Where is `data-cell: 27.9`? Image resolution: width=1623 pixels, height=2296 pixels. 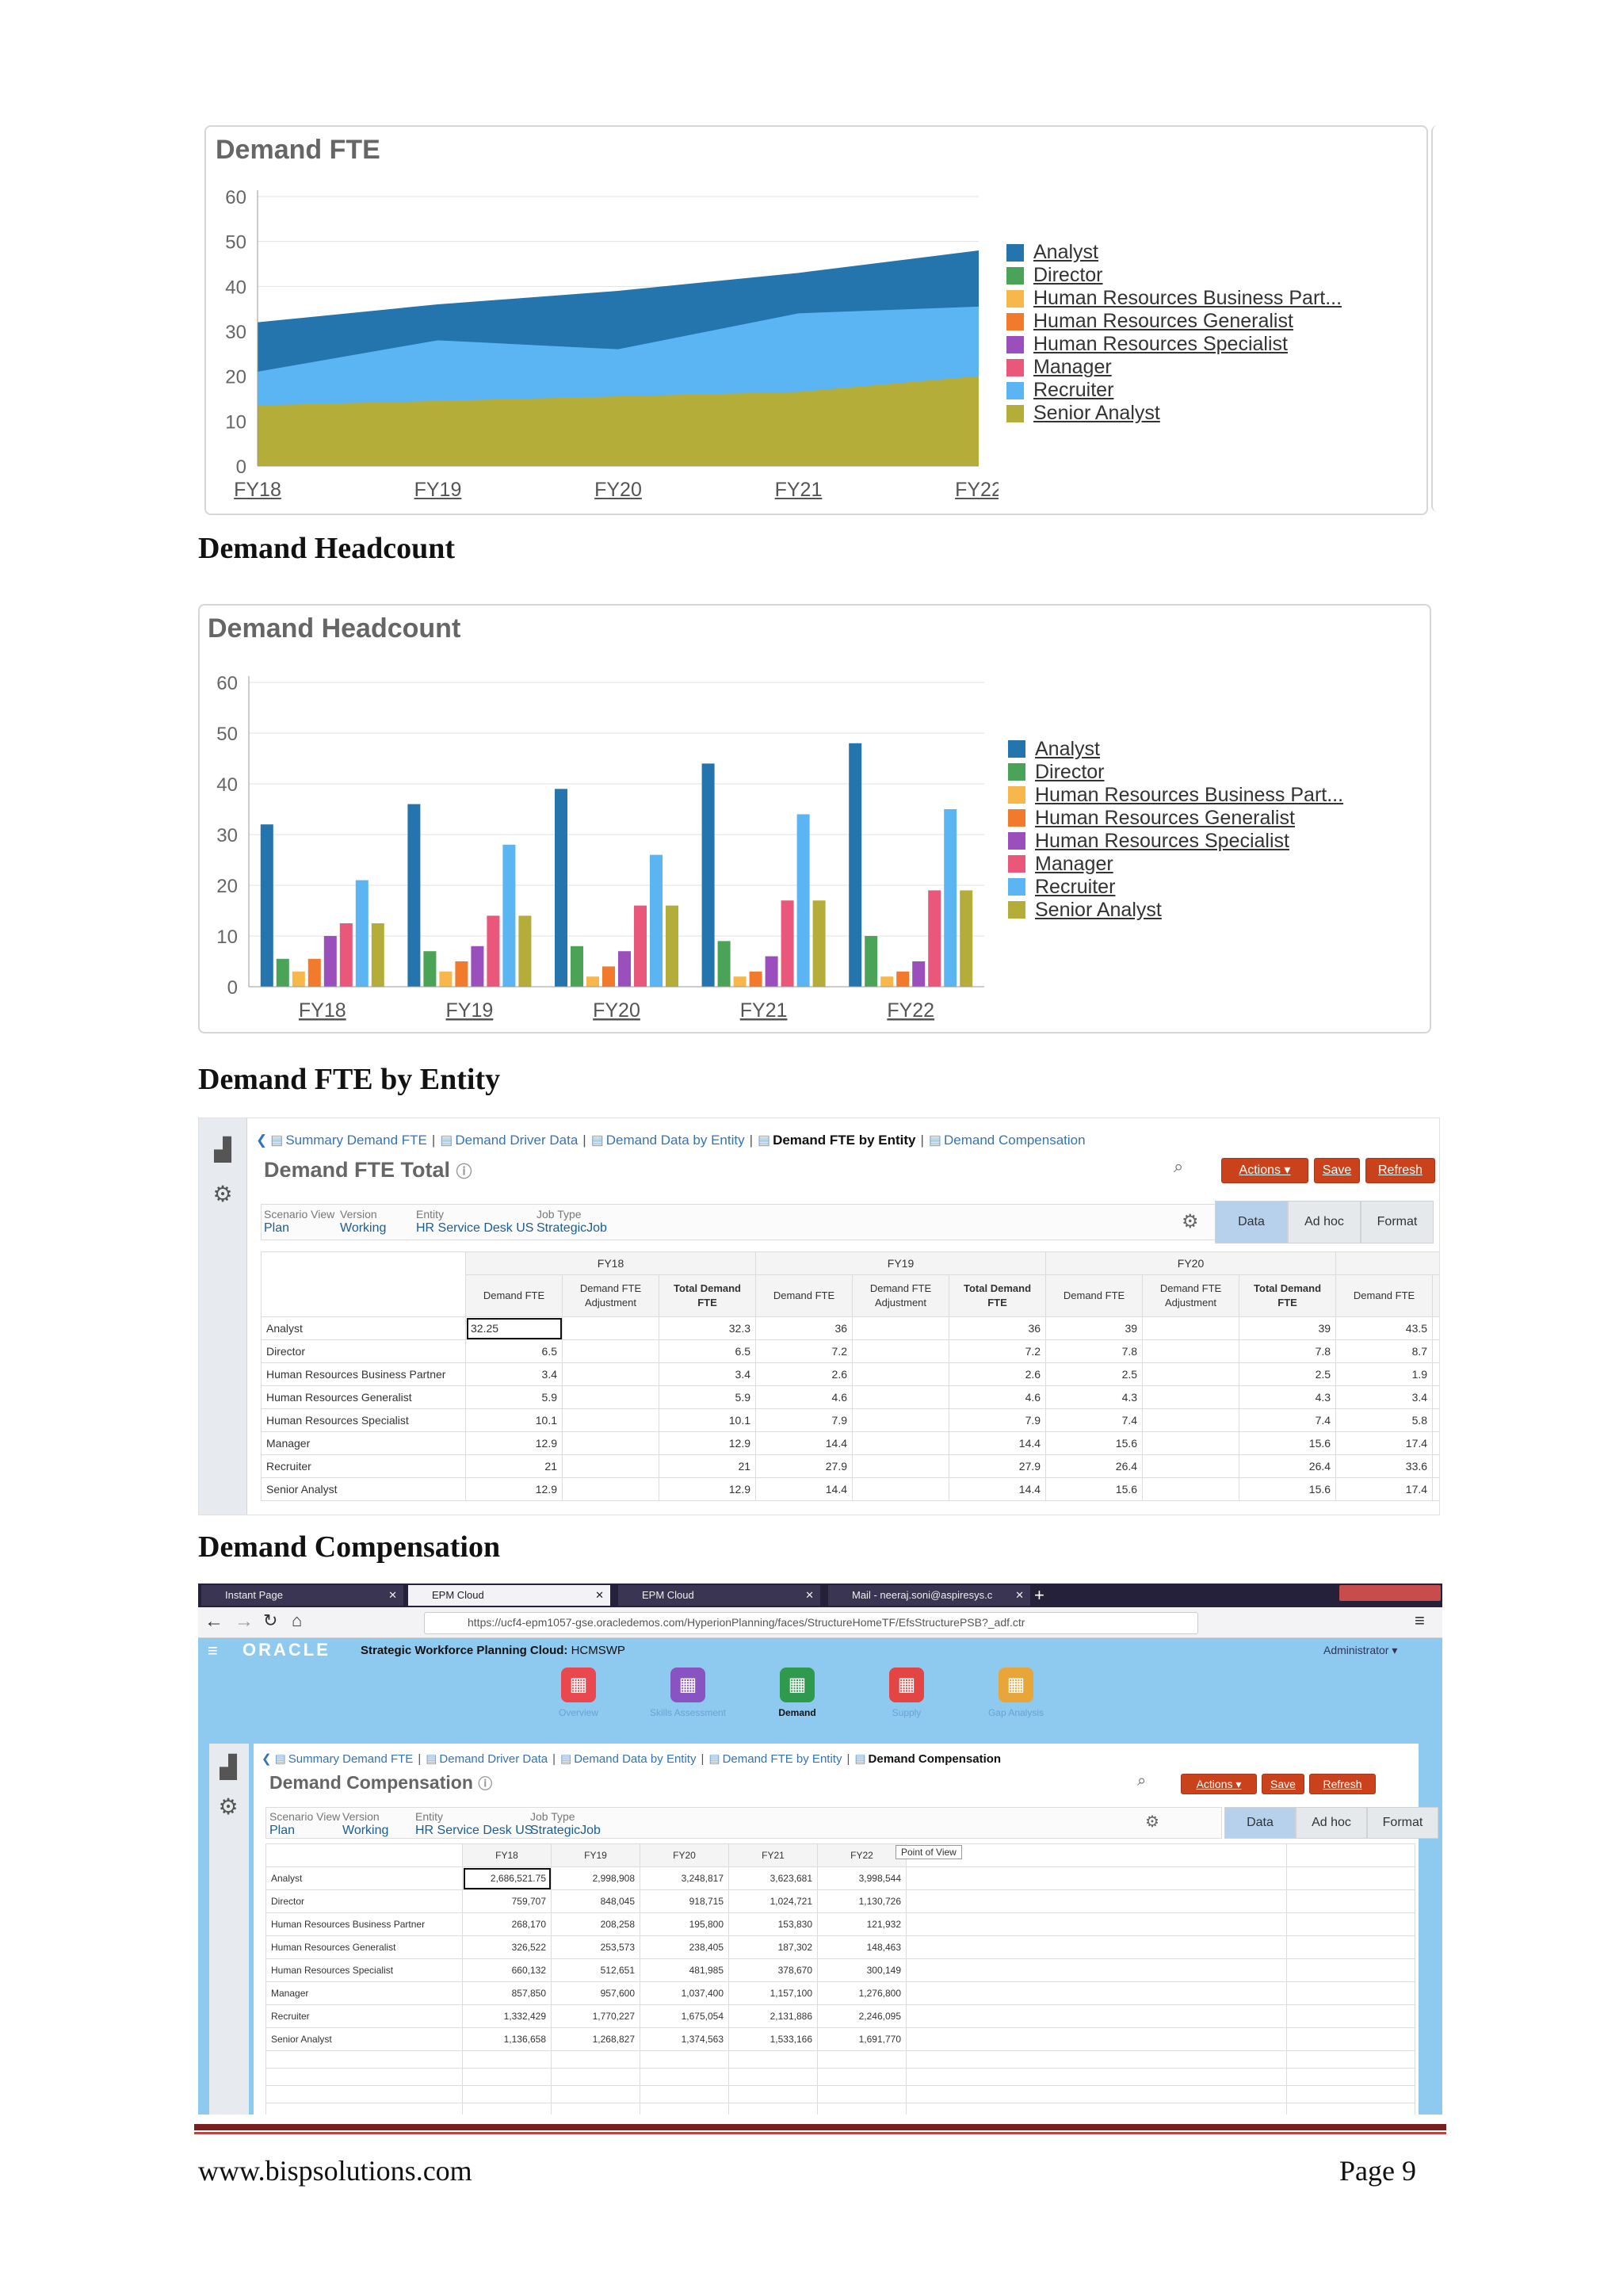
data-cell: 27.9 is located at coordinates (998, 1466).